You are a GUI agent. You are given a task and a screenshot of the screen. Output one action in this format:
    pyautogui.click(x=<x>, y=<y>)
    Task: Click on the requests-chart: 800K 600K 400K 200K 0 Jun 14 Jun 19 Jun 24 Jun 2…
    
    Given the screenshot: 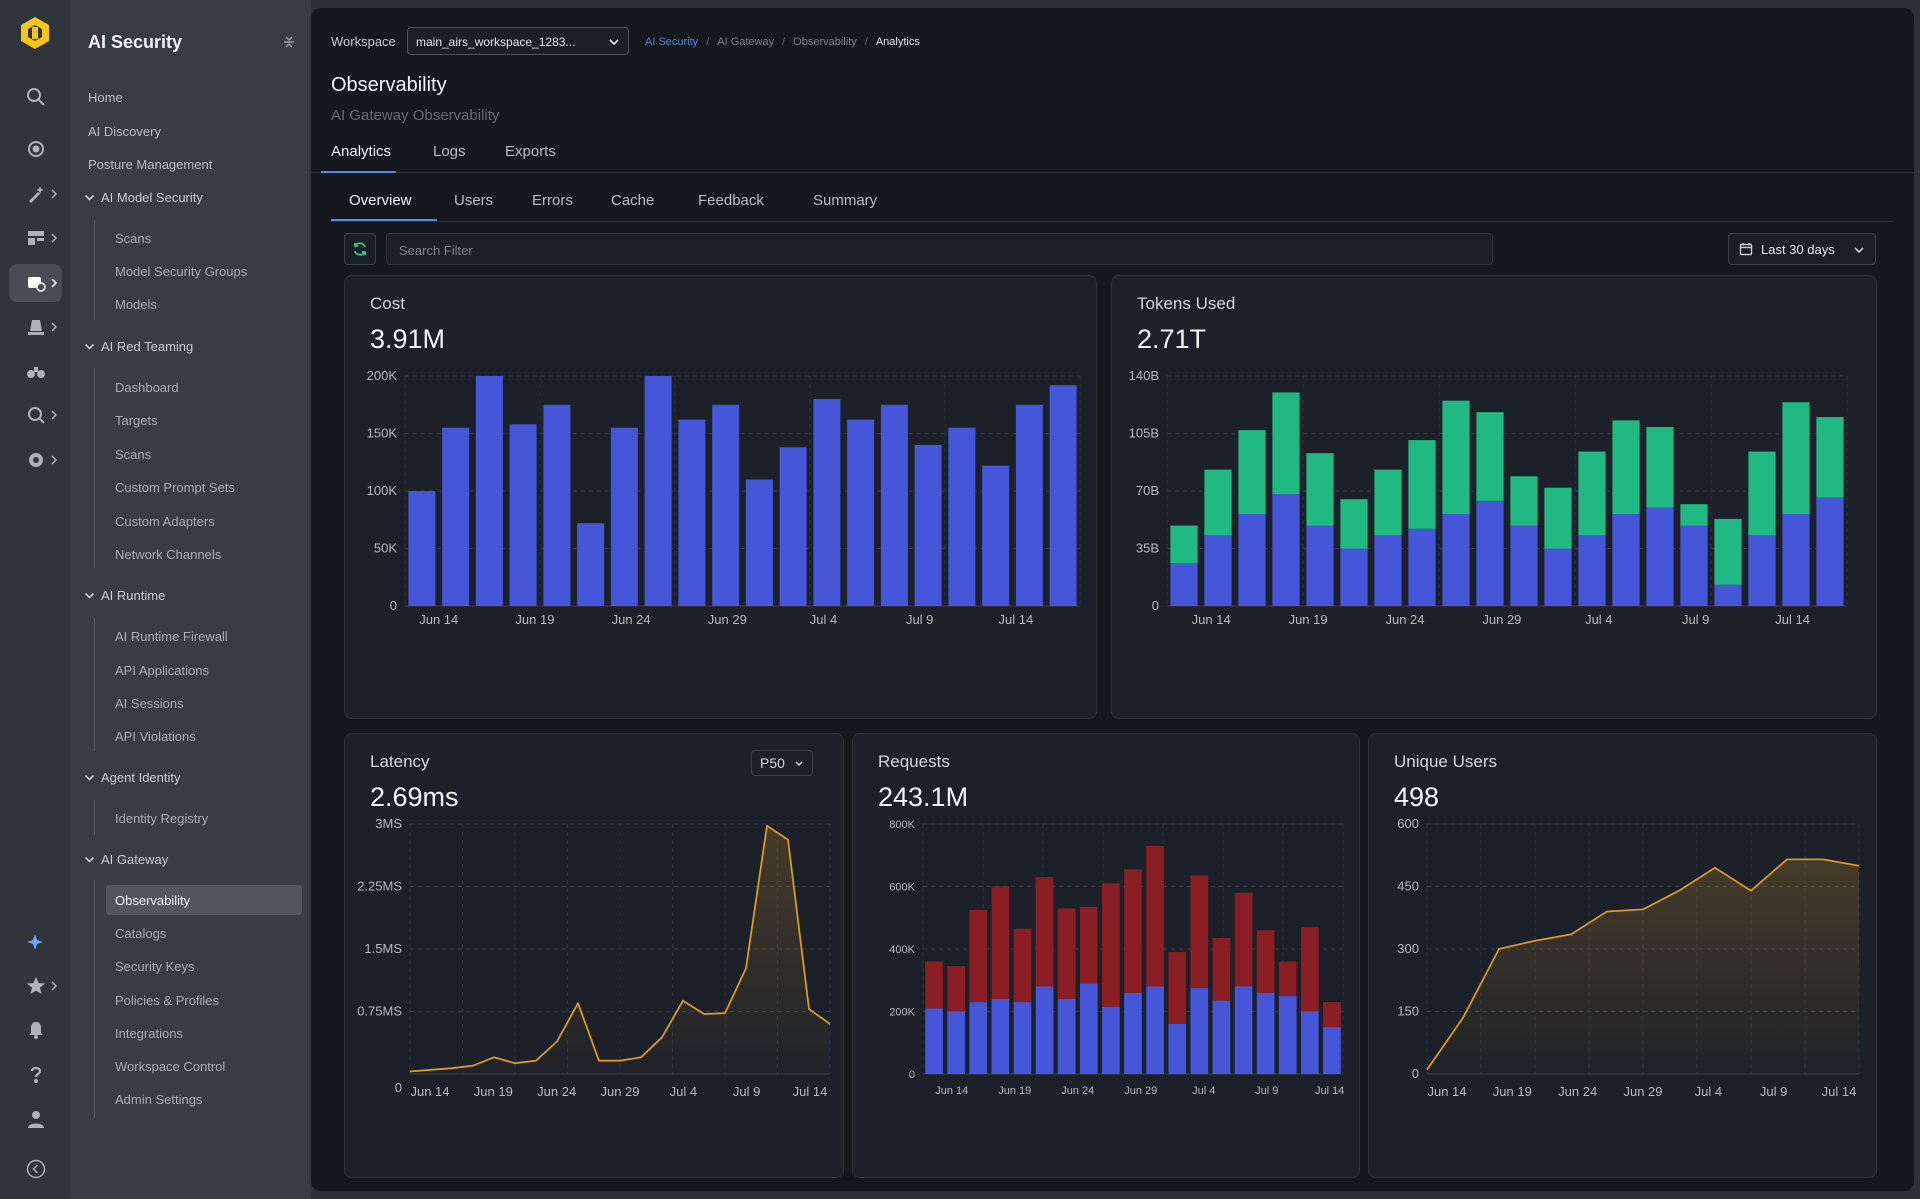 What is the action you would take?
    pyautogui.click(x=1116, y=958)
    